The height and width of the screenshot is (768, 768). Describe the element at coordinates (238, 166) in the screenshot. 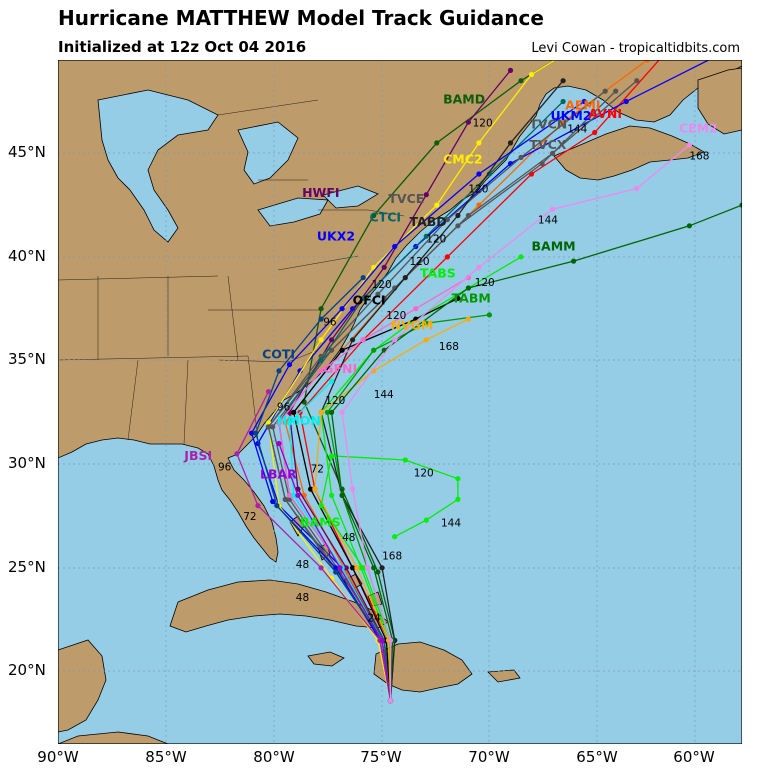

I see `great-lakes` at that location.